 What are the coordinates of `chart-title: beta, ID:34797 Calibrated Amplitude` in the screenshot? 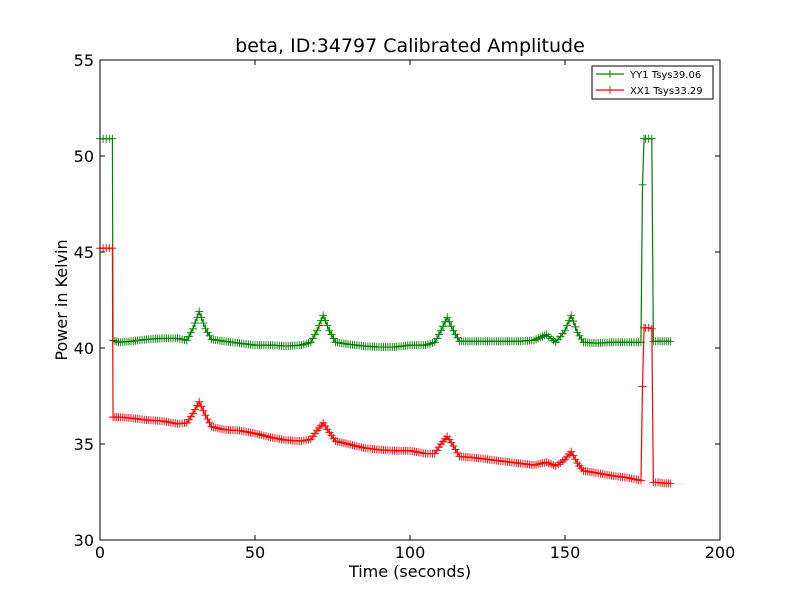 It's located at (410, 46).